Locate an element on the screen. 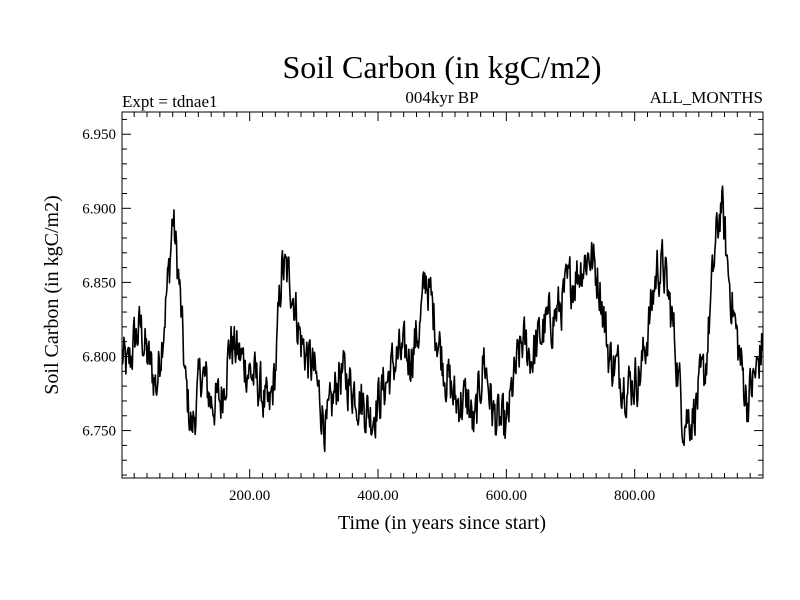  period-label: 004kyr BP is located at coordinates (441, 97).